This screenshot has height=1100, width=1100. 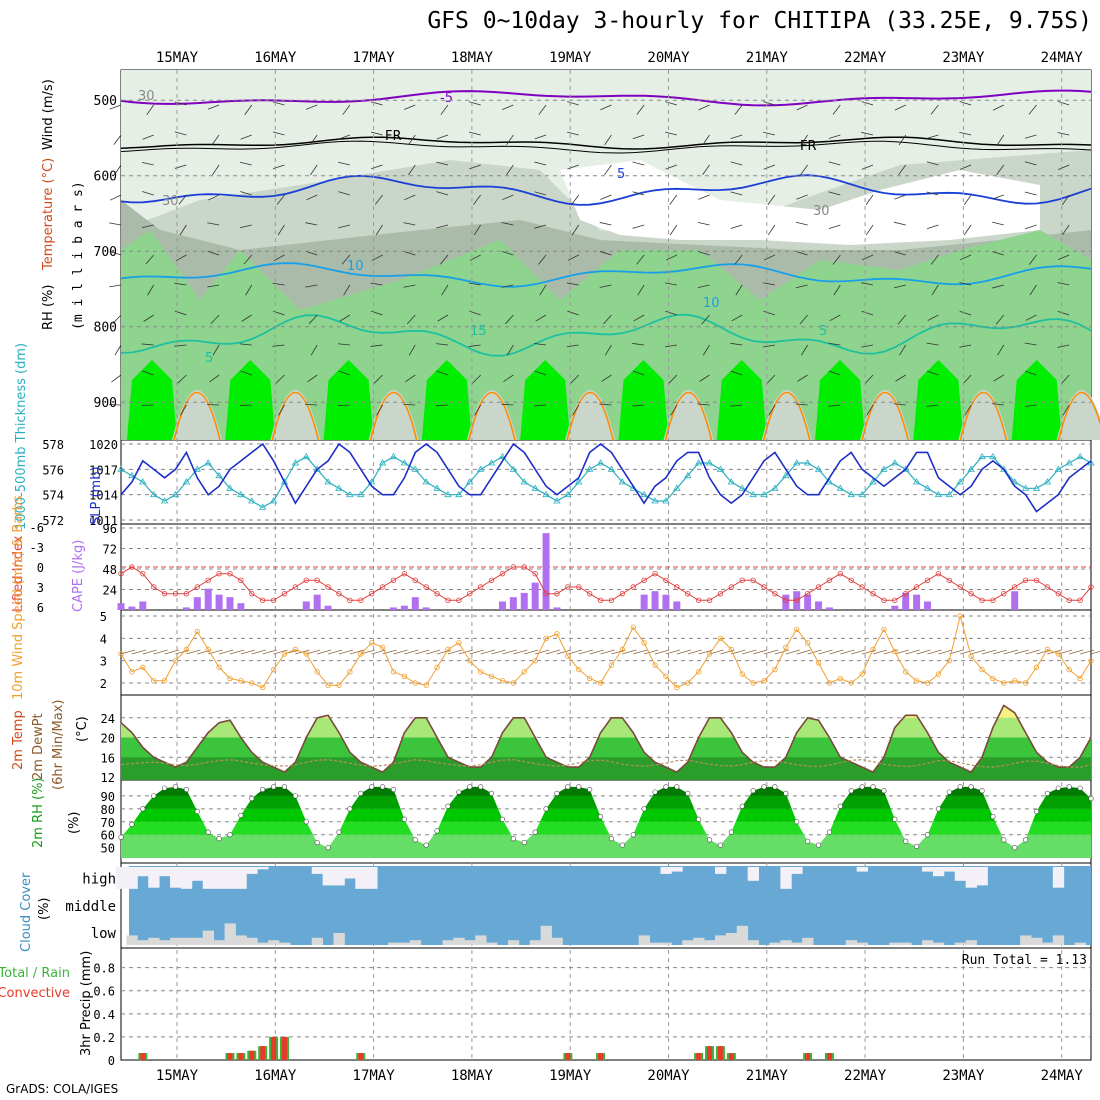 What do you see at coordinates (105, 328) in the screenshot?
I see `pressure-tick-label: 800` at bounding box center [105, 328].